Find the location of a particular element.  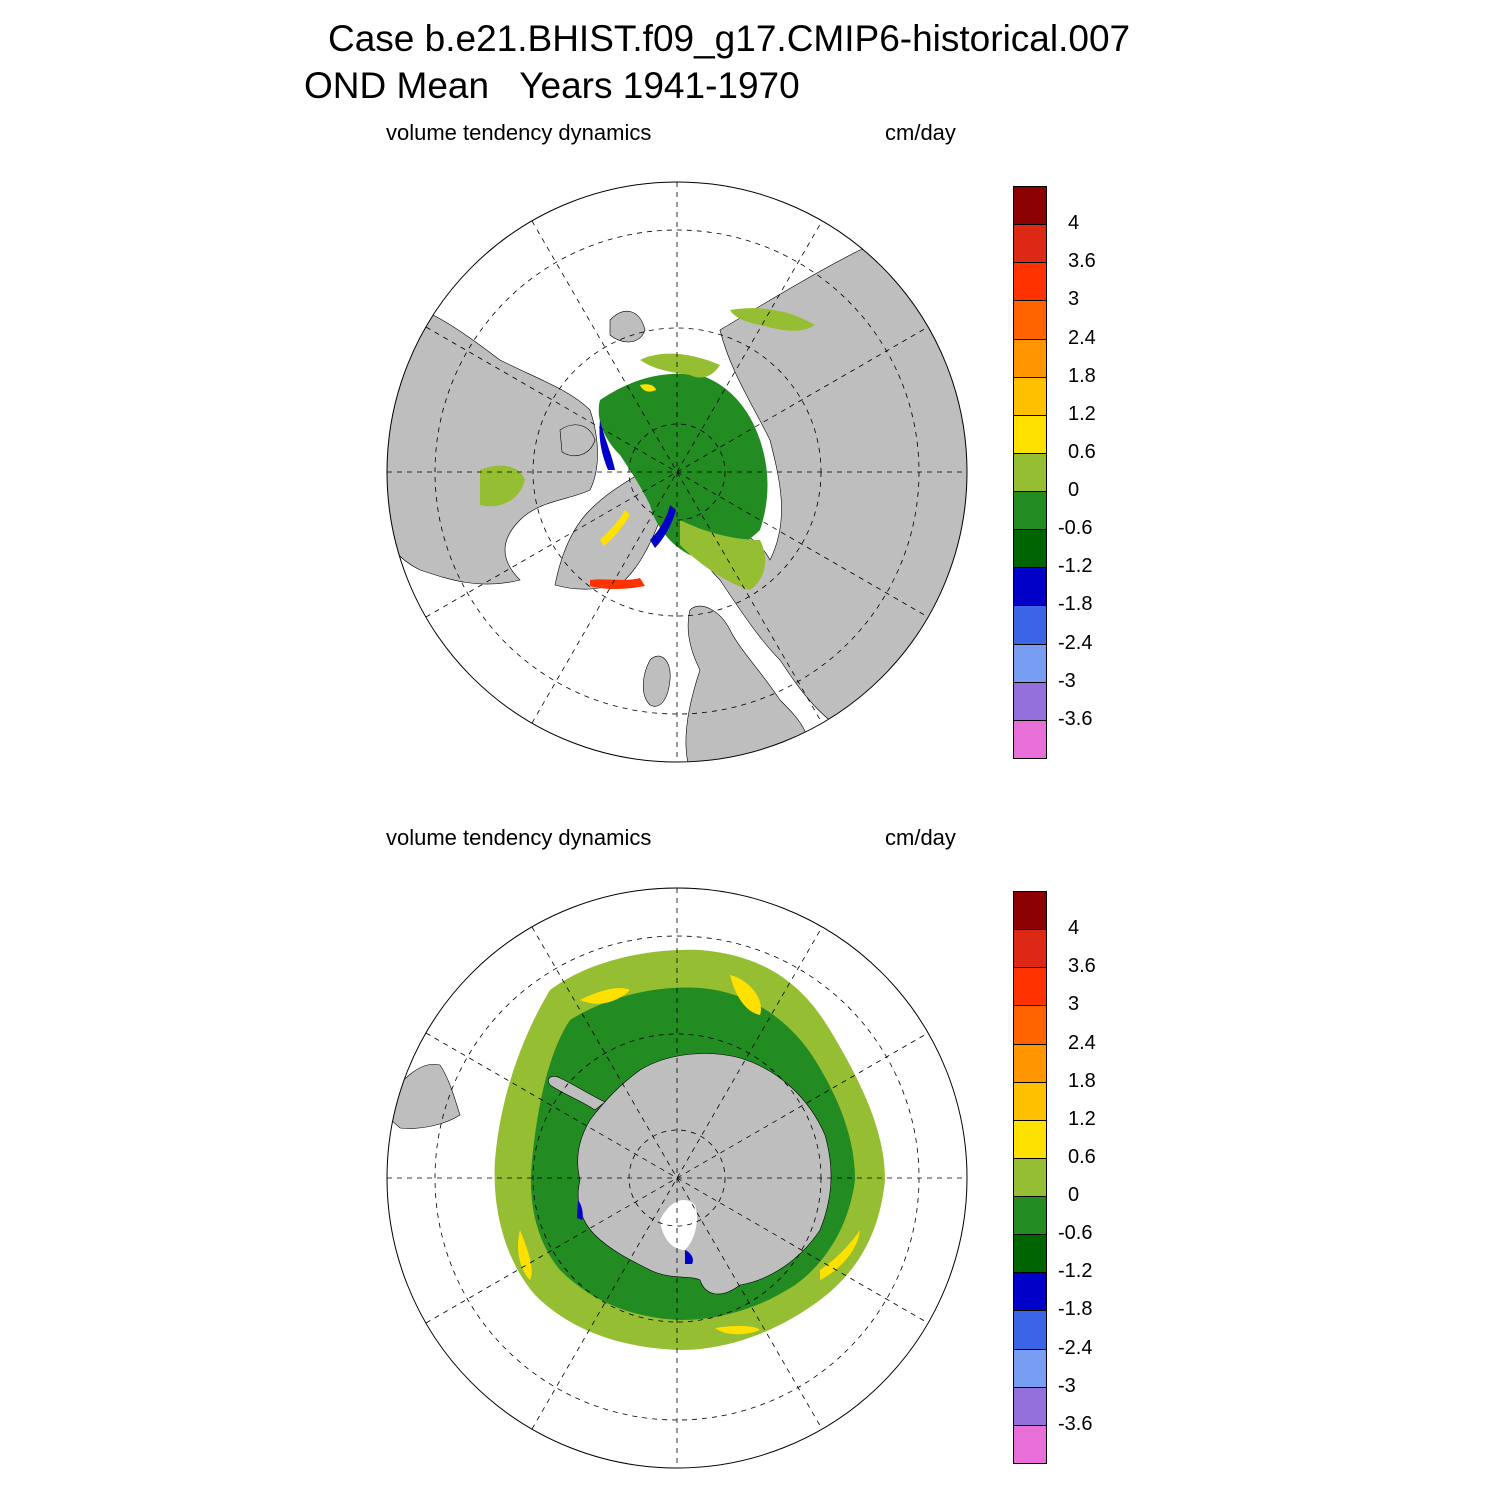

title-period: OND Mean Years 1941-1970 is located at coordinates (552, 85).